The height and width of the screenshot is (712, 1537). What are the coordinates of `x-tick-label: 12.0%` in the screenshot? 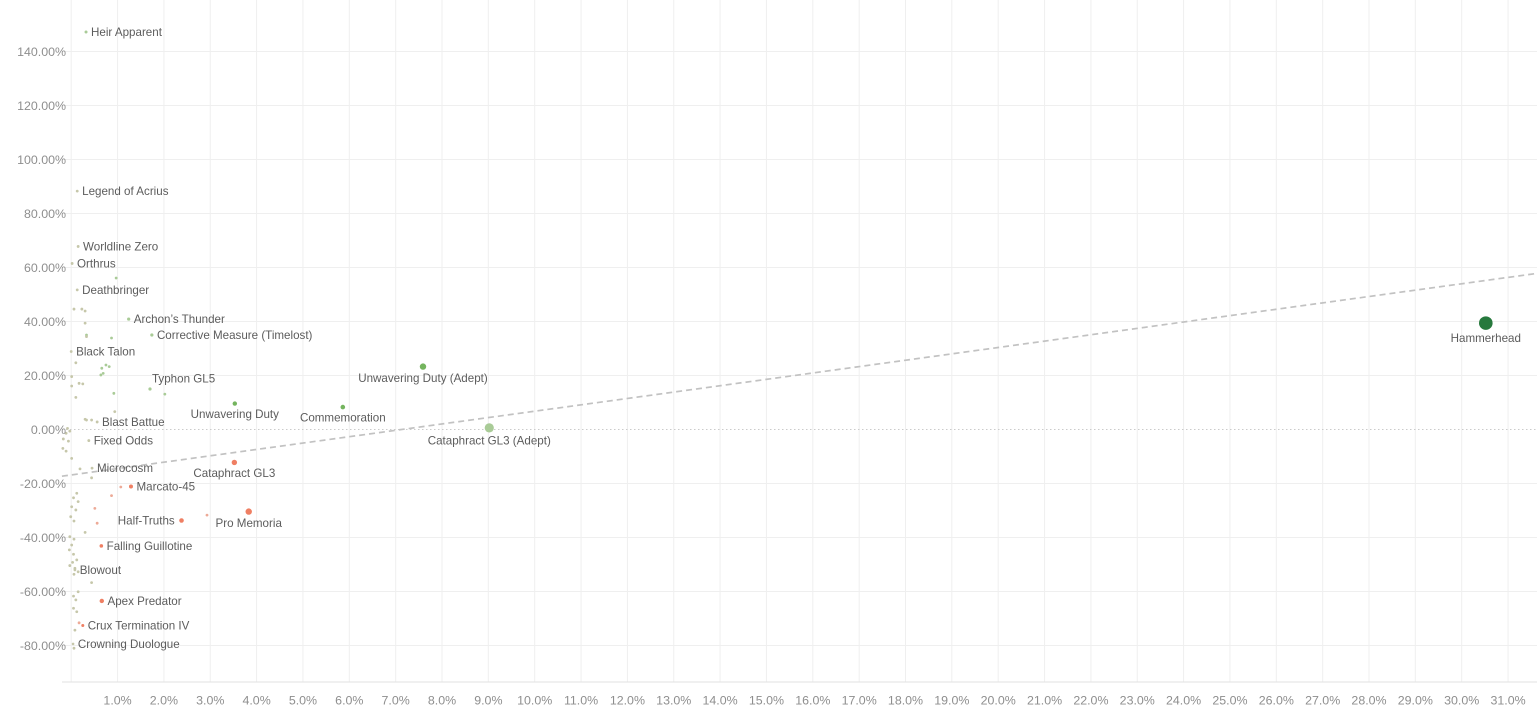 It's located at (627, 701).